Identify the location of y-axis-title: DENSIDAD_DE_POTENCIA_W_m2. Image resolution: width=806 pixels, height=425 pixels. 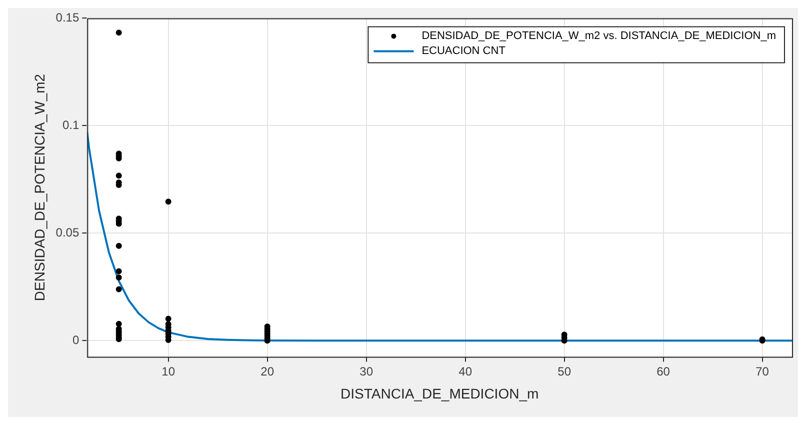
(39, 188).